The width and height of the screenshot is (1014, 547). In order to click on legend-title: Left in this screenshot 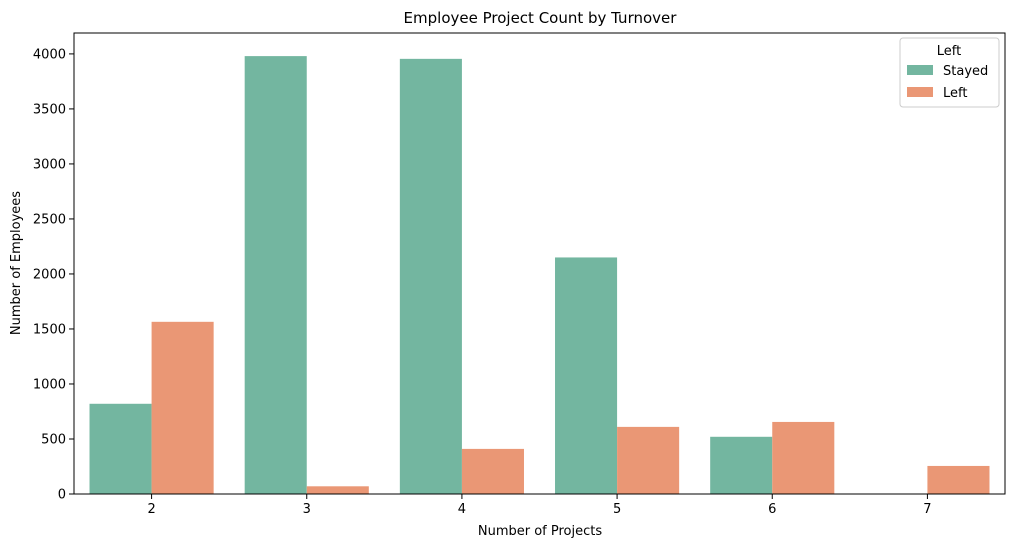, I will do `click(949, 51)`.